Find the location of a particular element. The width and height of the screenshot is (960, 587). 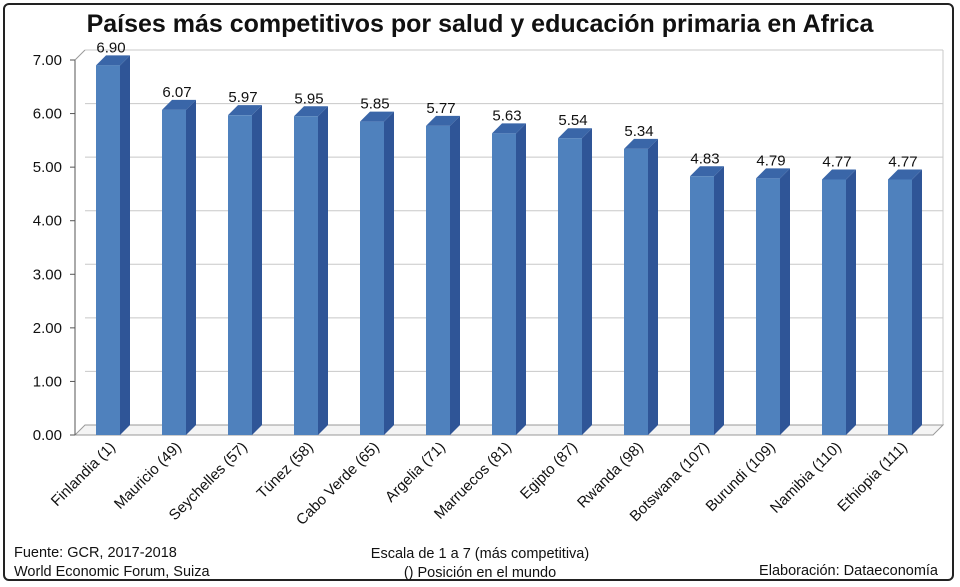

x-tick-label: Ethiopia (111) is located at coordinates (872, 477).